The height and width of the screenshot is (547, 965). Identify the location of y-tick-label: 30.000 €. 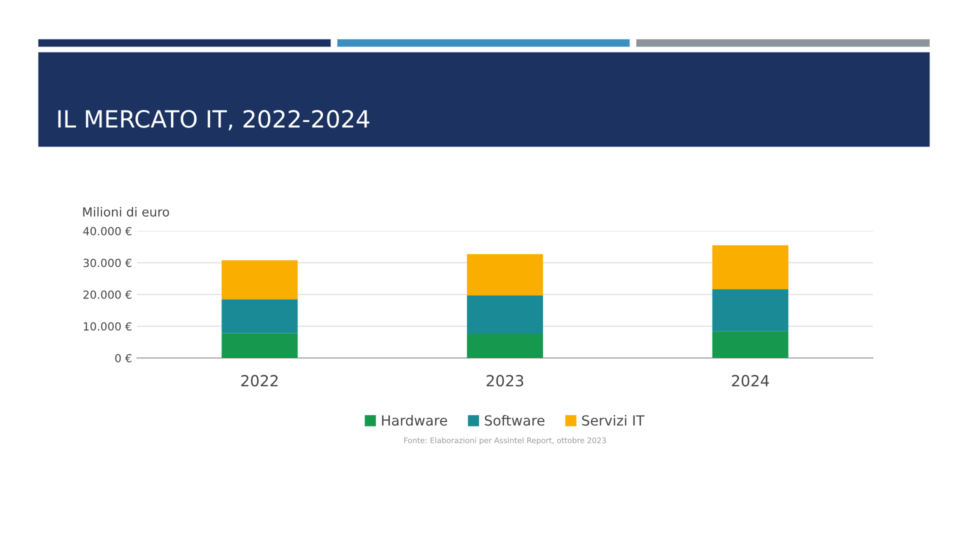
(108, 263).